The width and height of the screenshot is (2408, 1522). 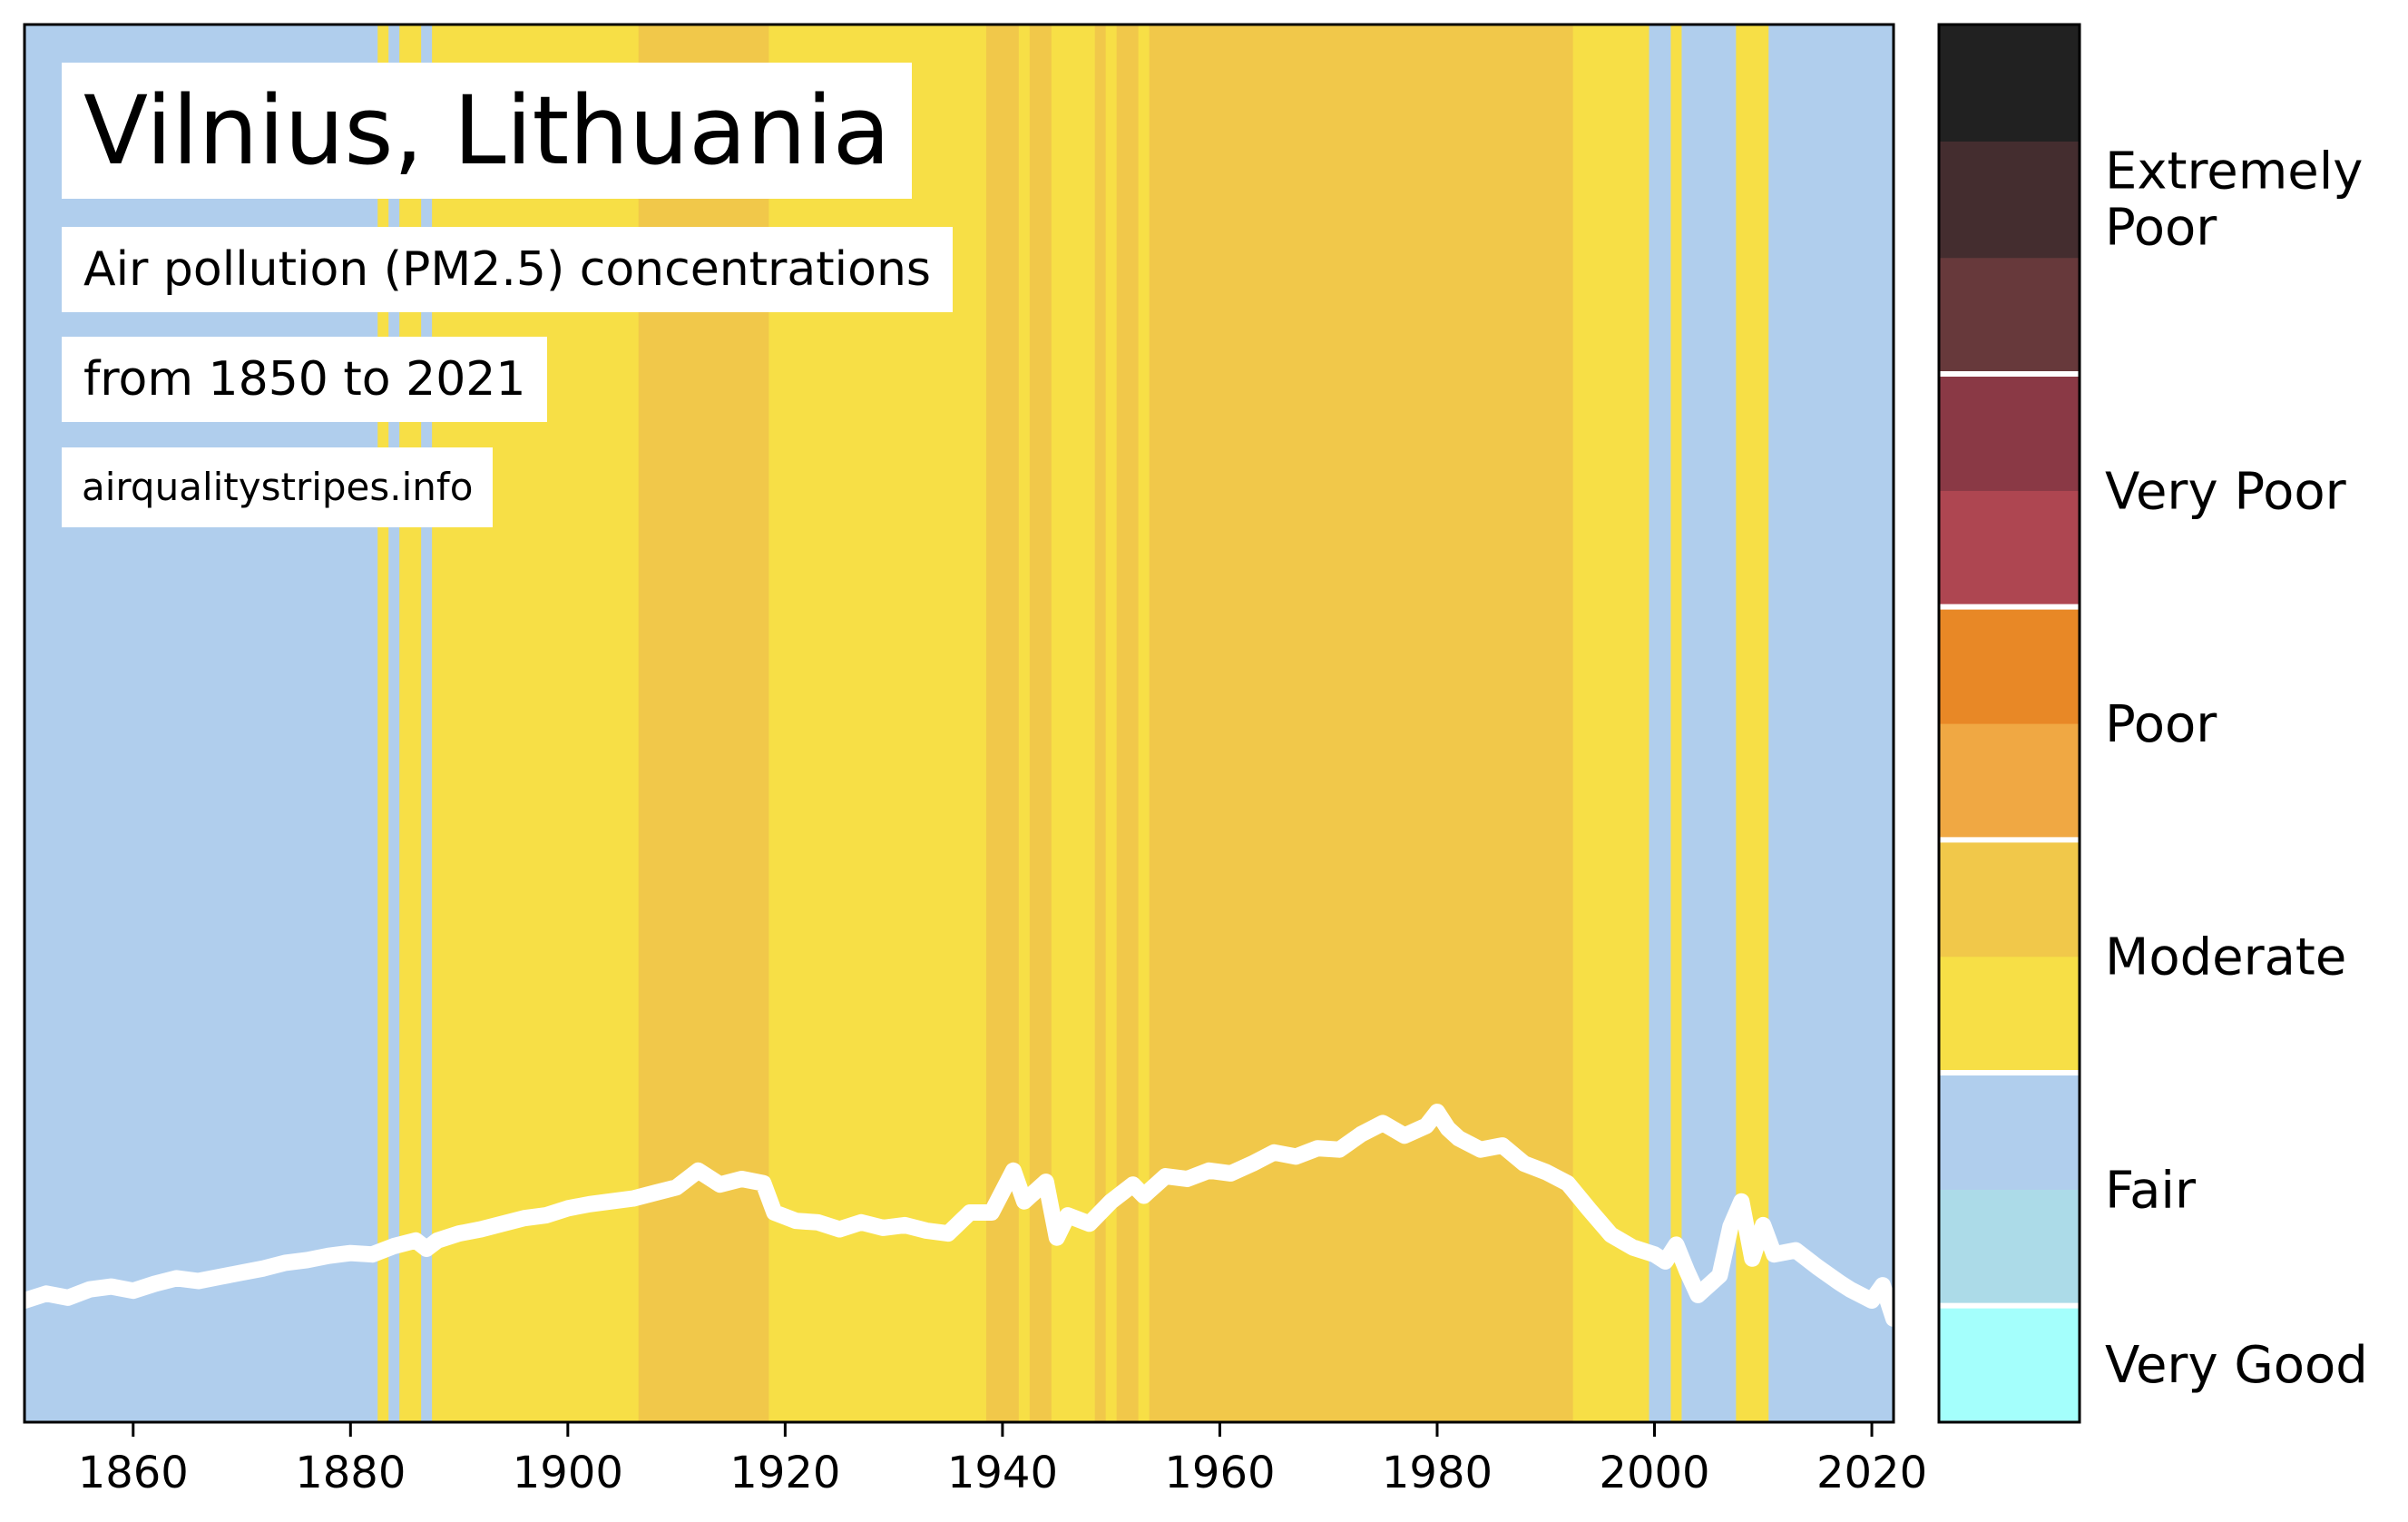 I want to click on scale-label: Very Good, so click(x=2237, y=1365).